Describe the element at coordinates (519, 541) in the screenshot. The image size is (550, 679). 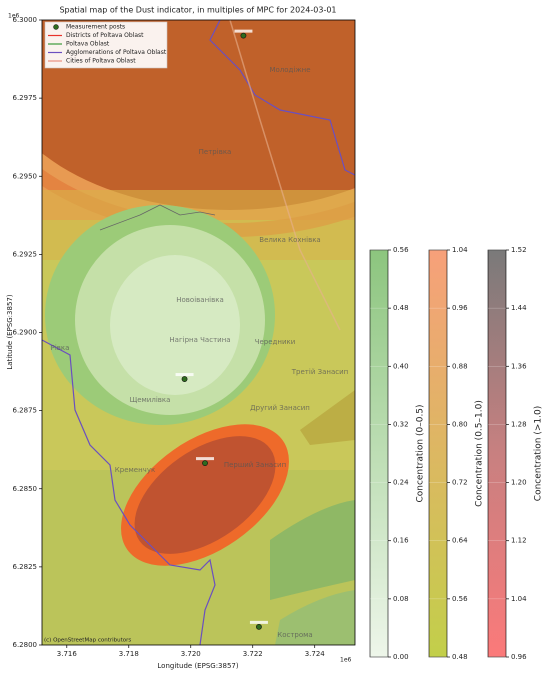
I see `colorbar-tick-label: 1.12` at that location.